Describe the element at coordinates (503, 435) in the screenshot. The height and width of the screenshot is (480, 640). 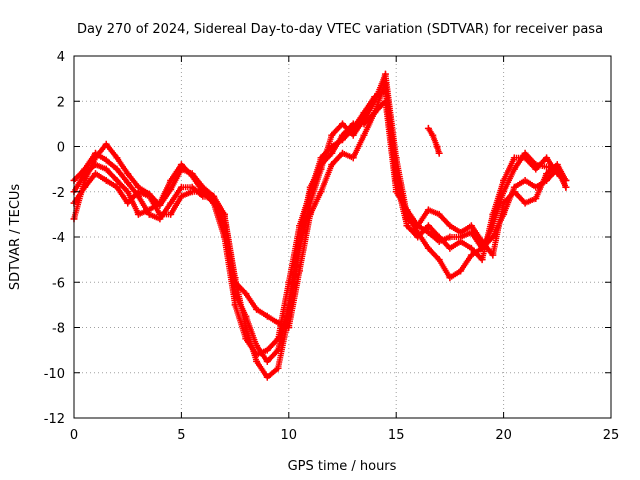
I see `x-tick-label: 20` at that location.